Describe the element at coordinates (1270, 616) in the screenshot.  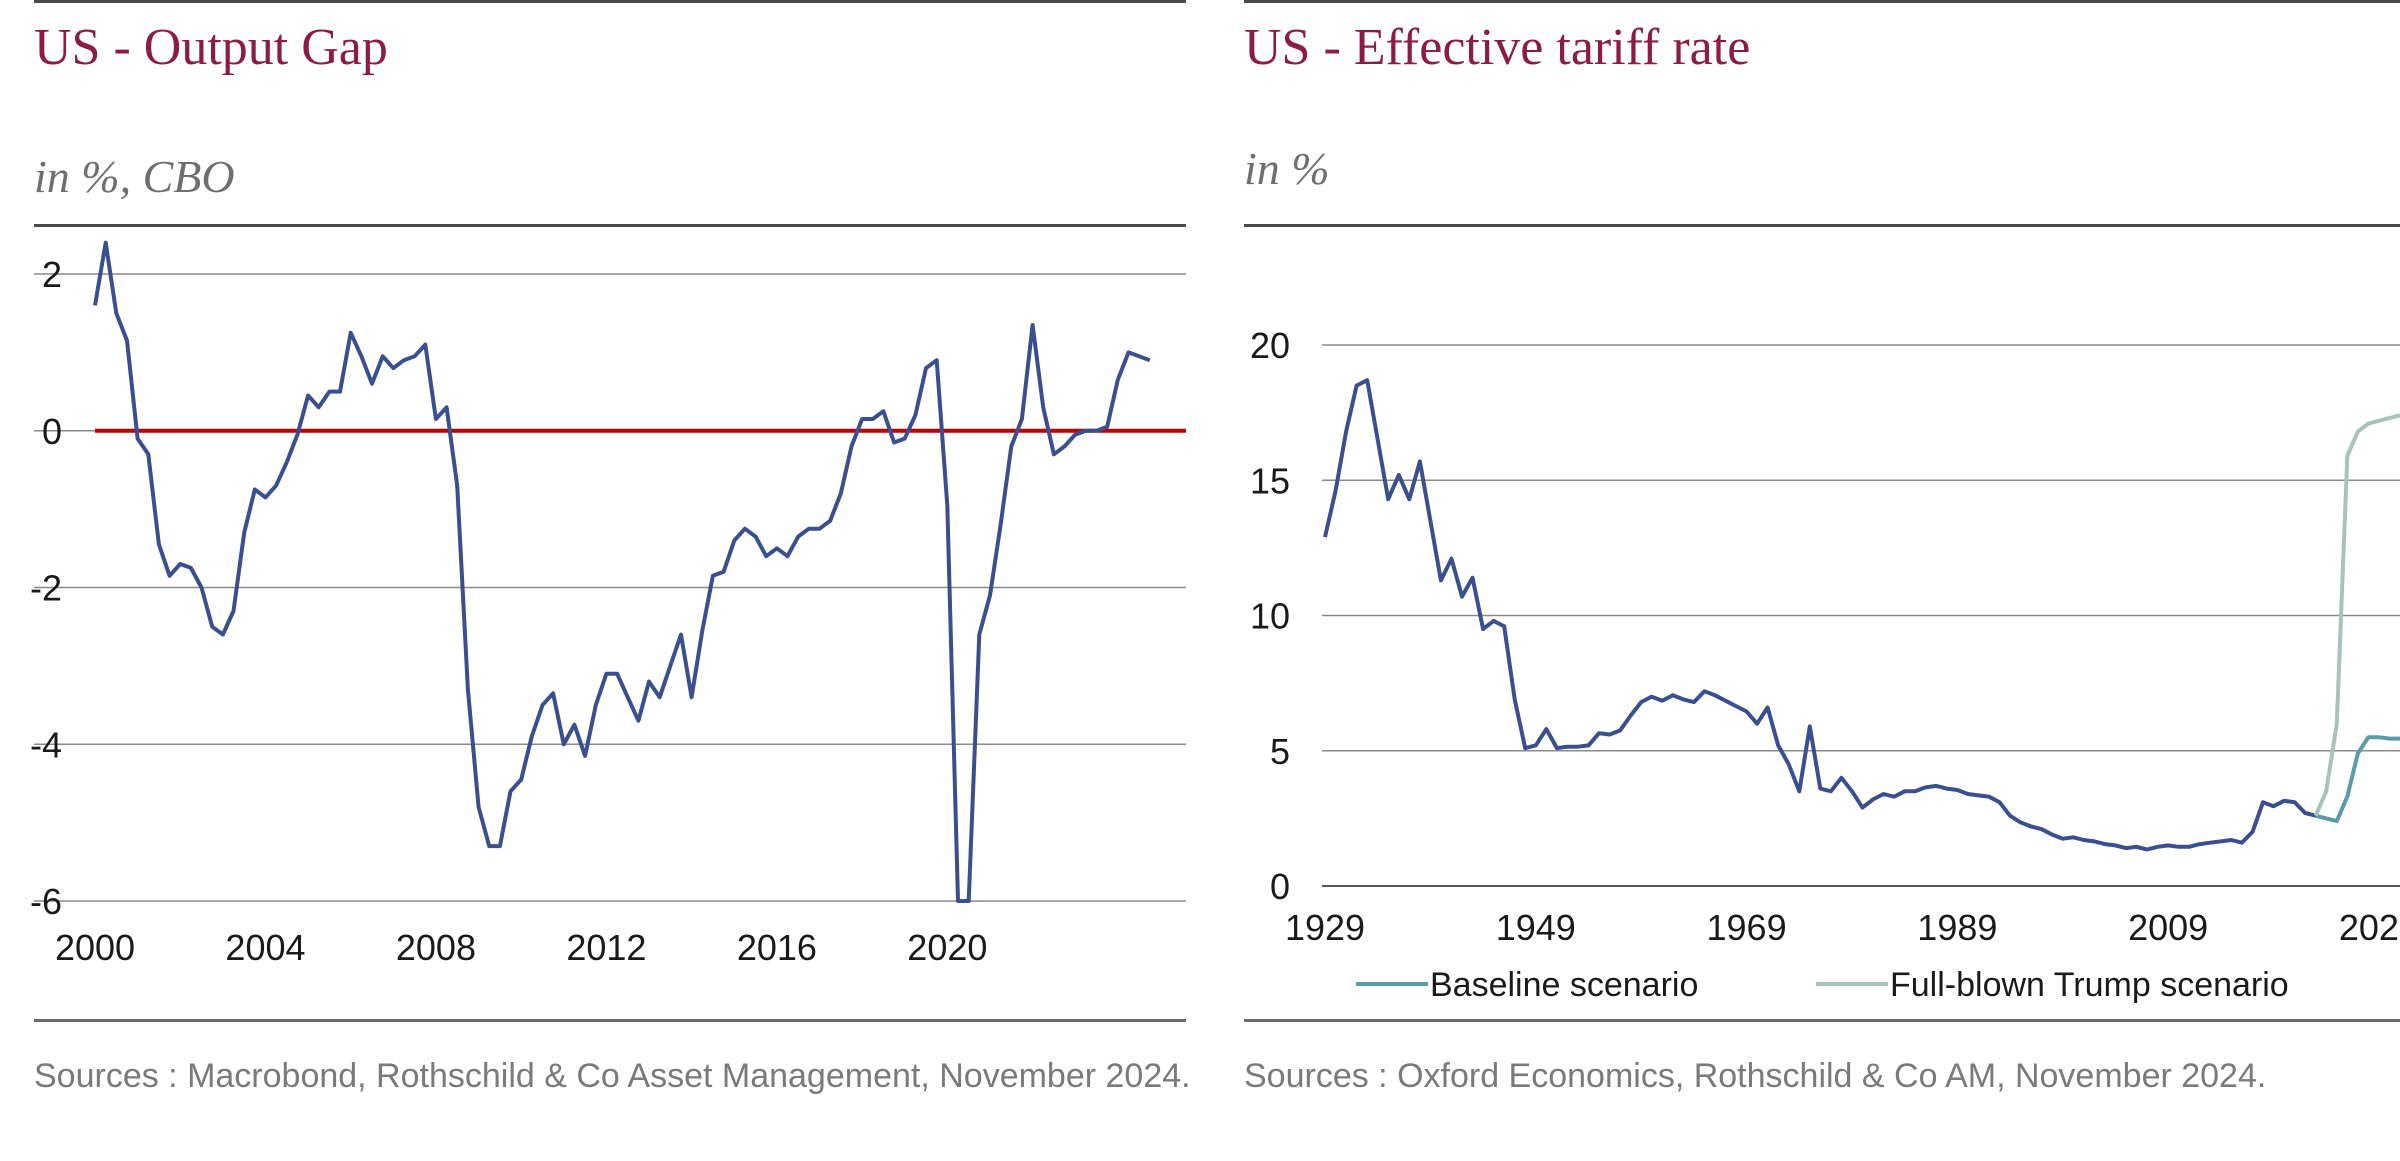
I see `y-tick-label: 10` at that location.